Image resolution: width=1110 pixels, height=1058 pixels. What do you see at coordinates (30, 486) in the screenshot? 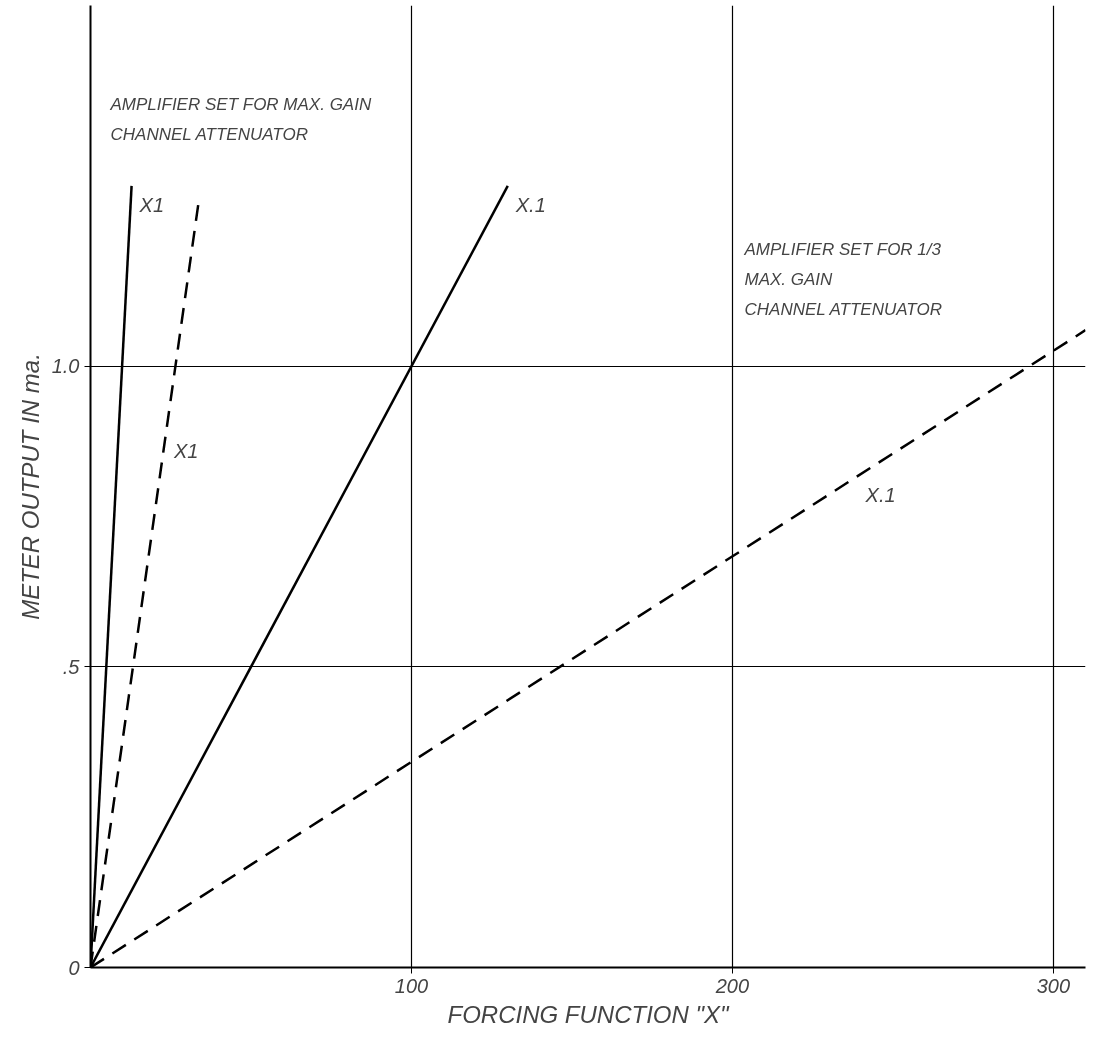
I see `y-axis-title: METER OUTPUT IN ma.` at bounding box center [30, 486].